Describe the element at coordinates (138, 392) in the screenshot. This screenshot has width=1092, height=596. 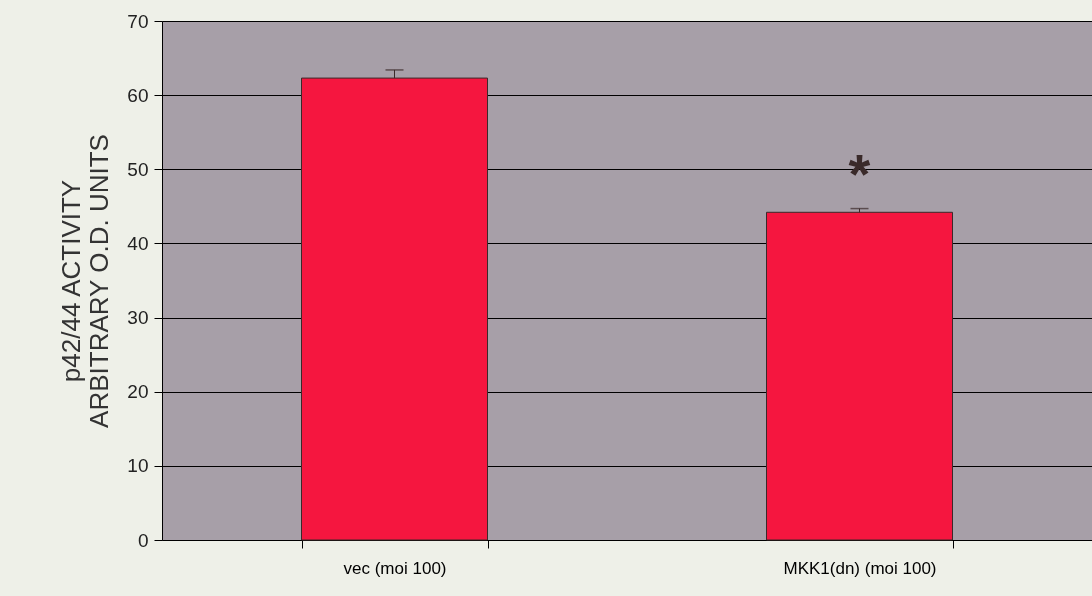
I see `y-tick-label: 20` at that location.